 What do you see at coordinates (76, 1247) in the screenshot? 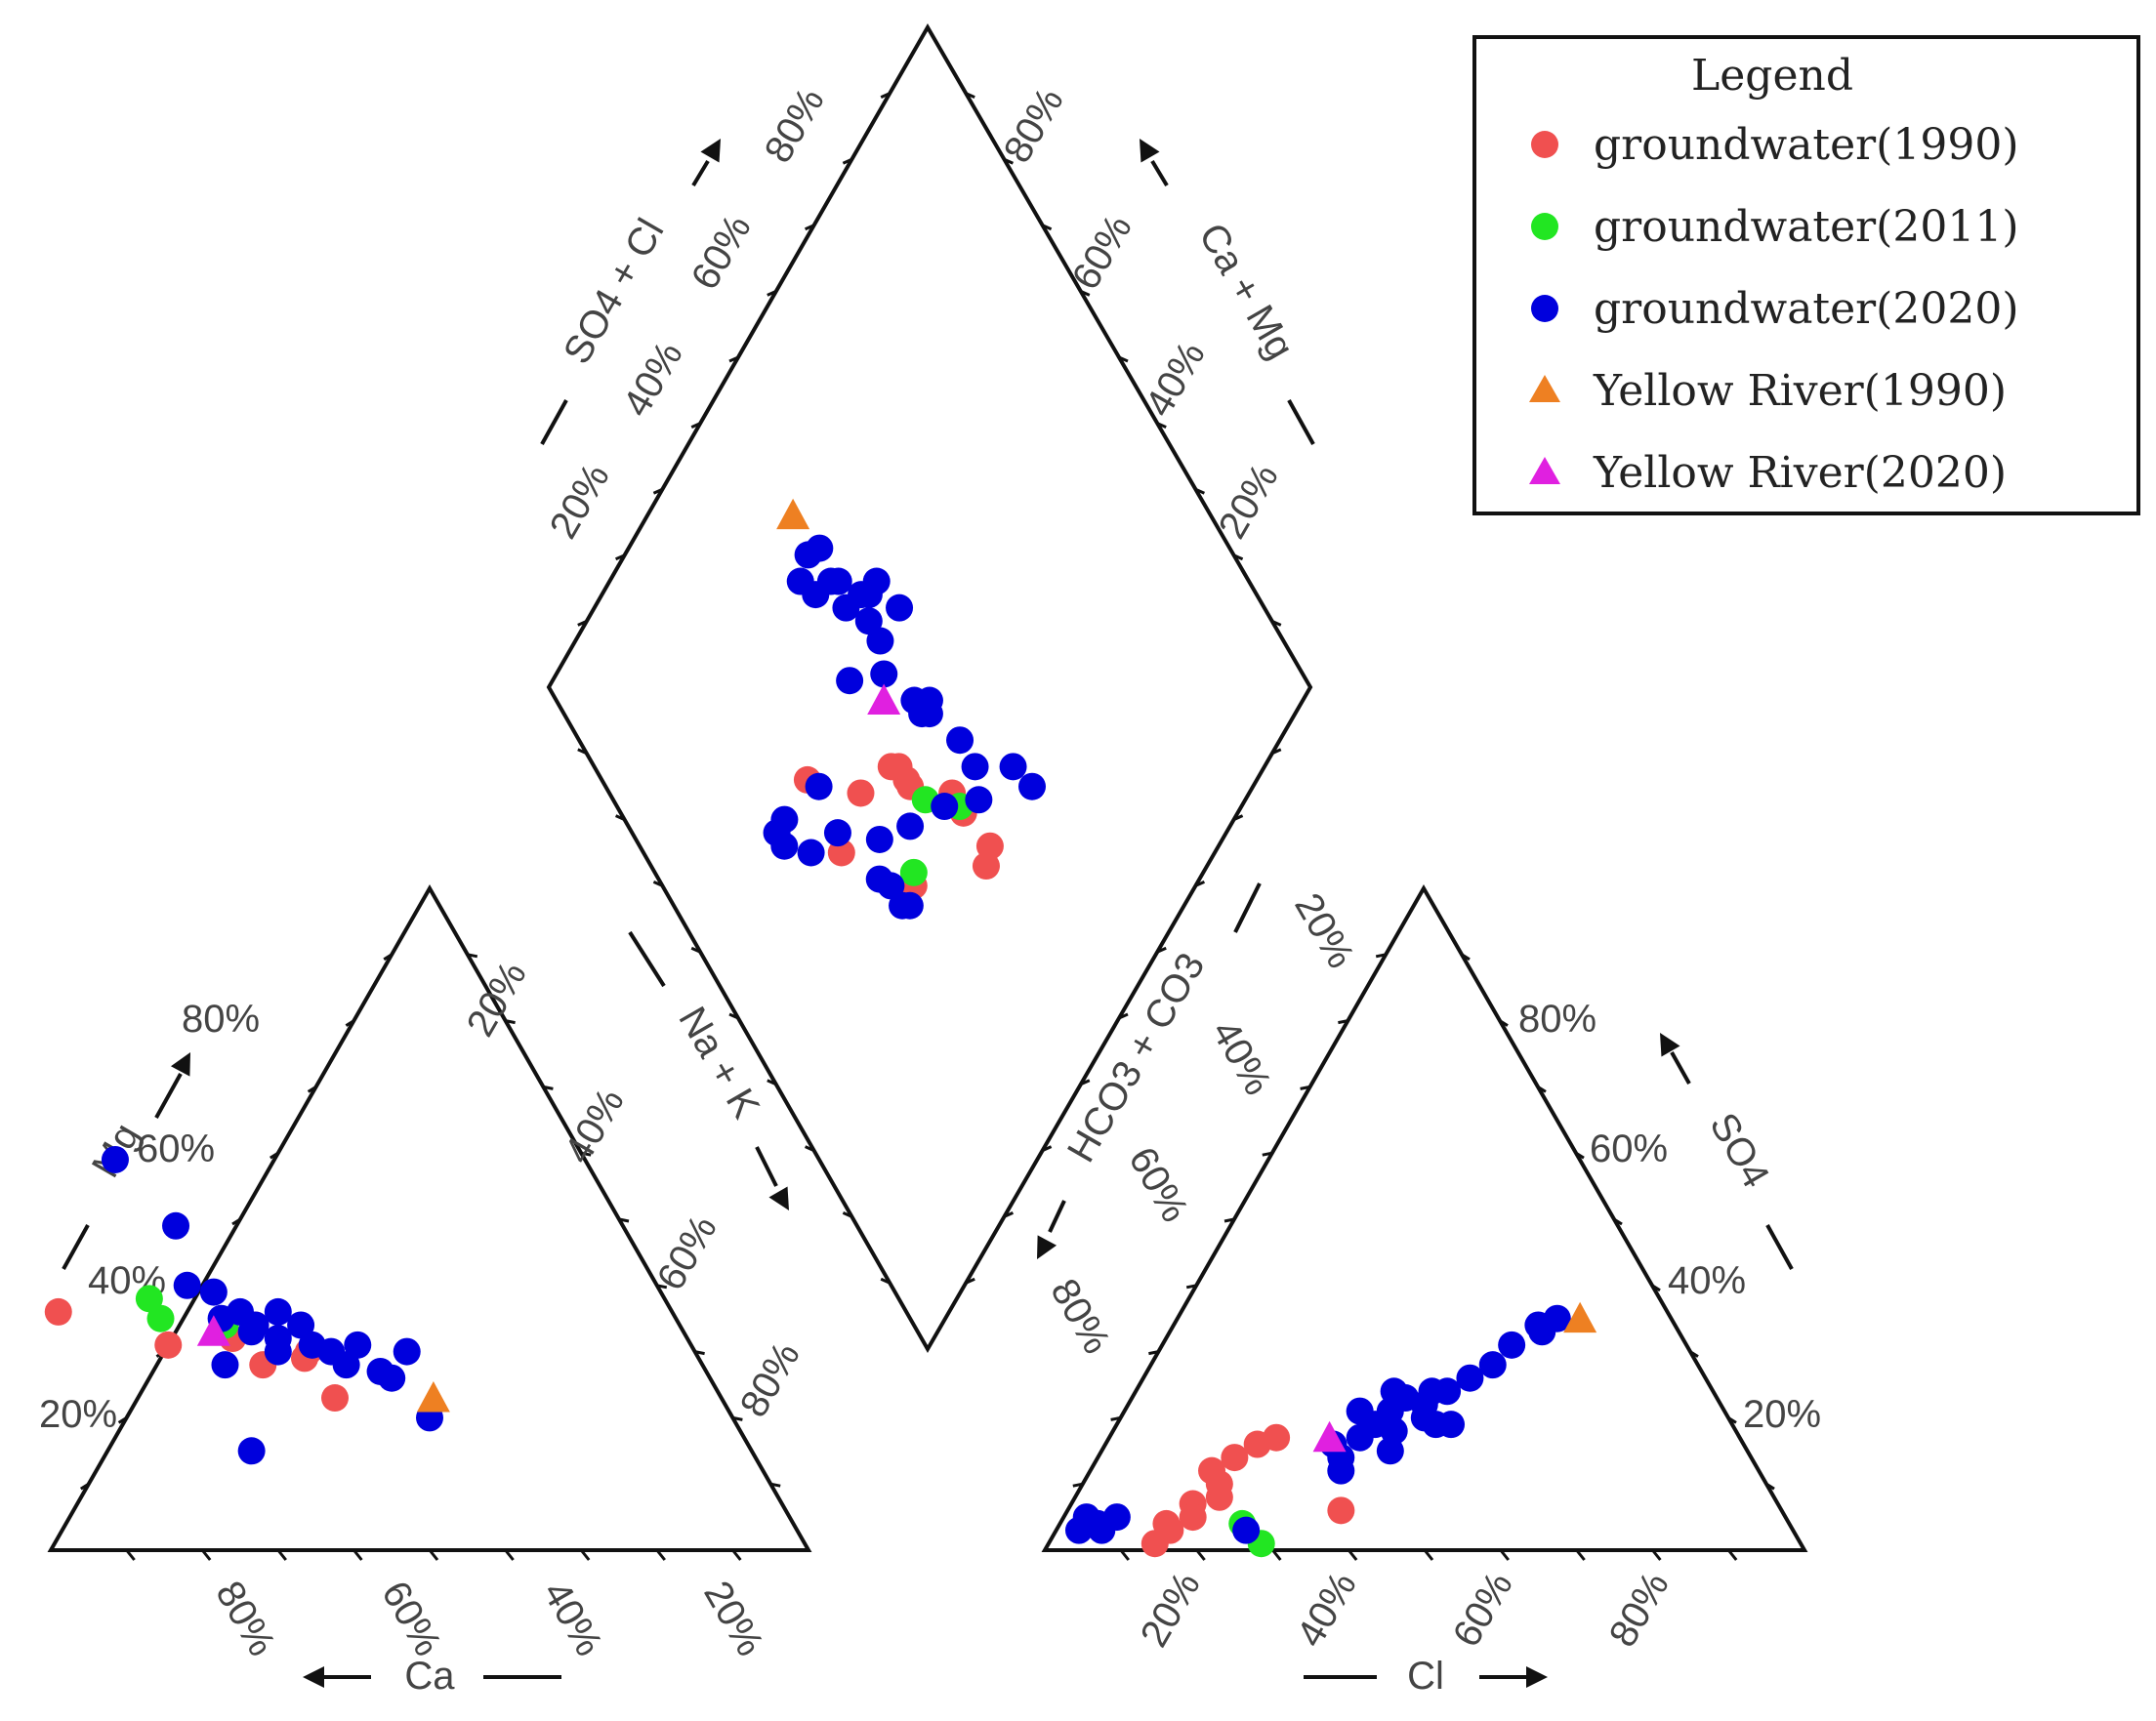
I see `mg-dash-line` at bounding box center [76, 1247].